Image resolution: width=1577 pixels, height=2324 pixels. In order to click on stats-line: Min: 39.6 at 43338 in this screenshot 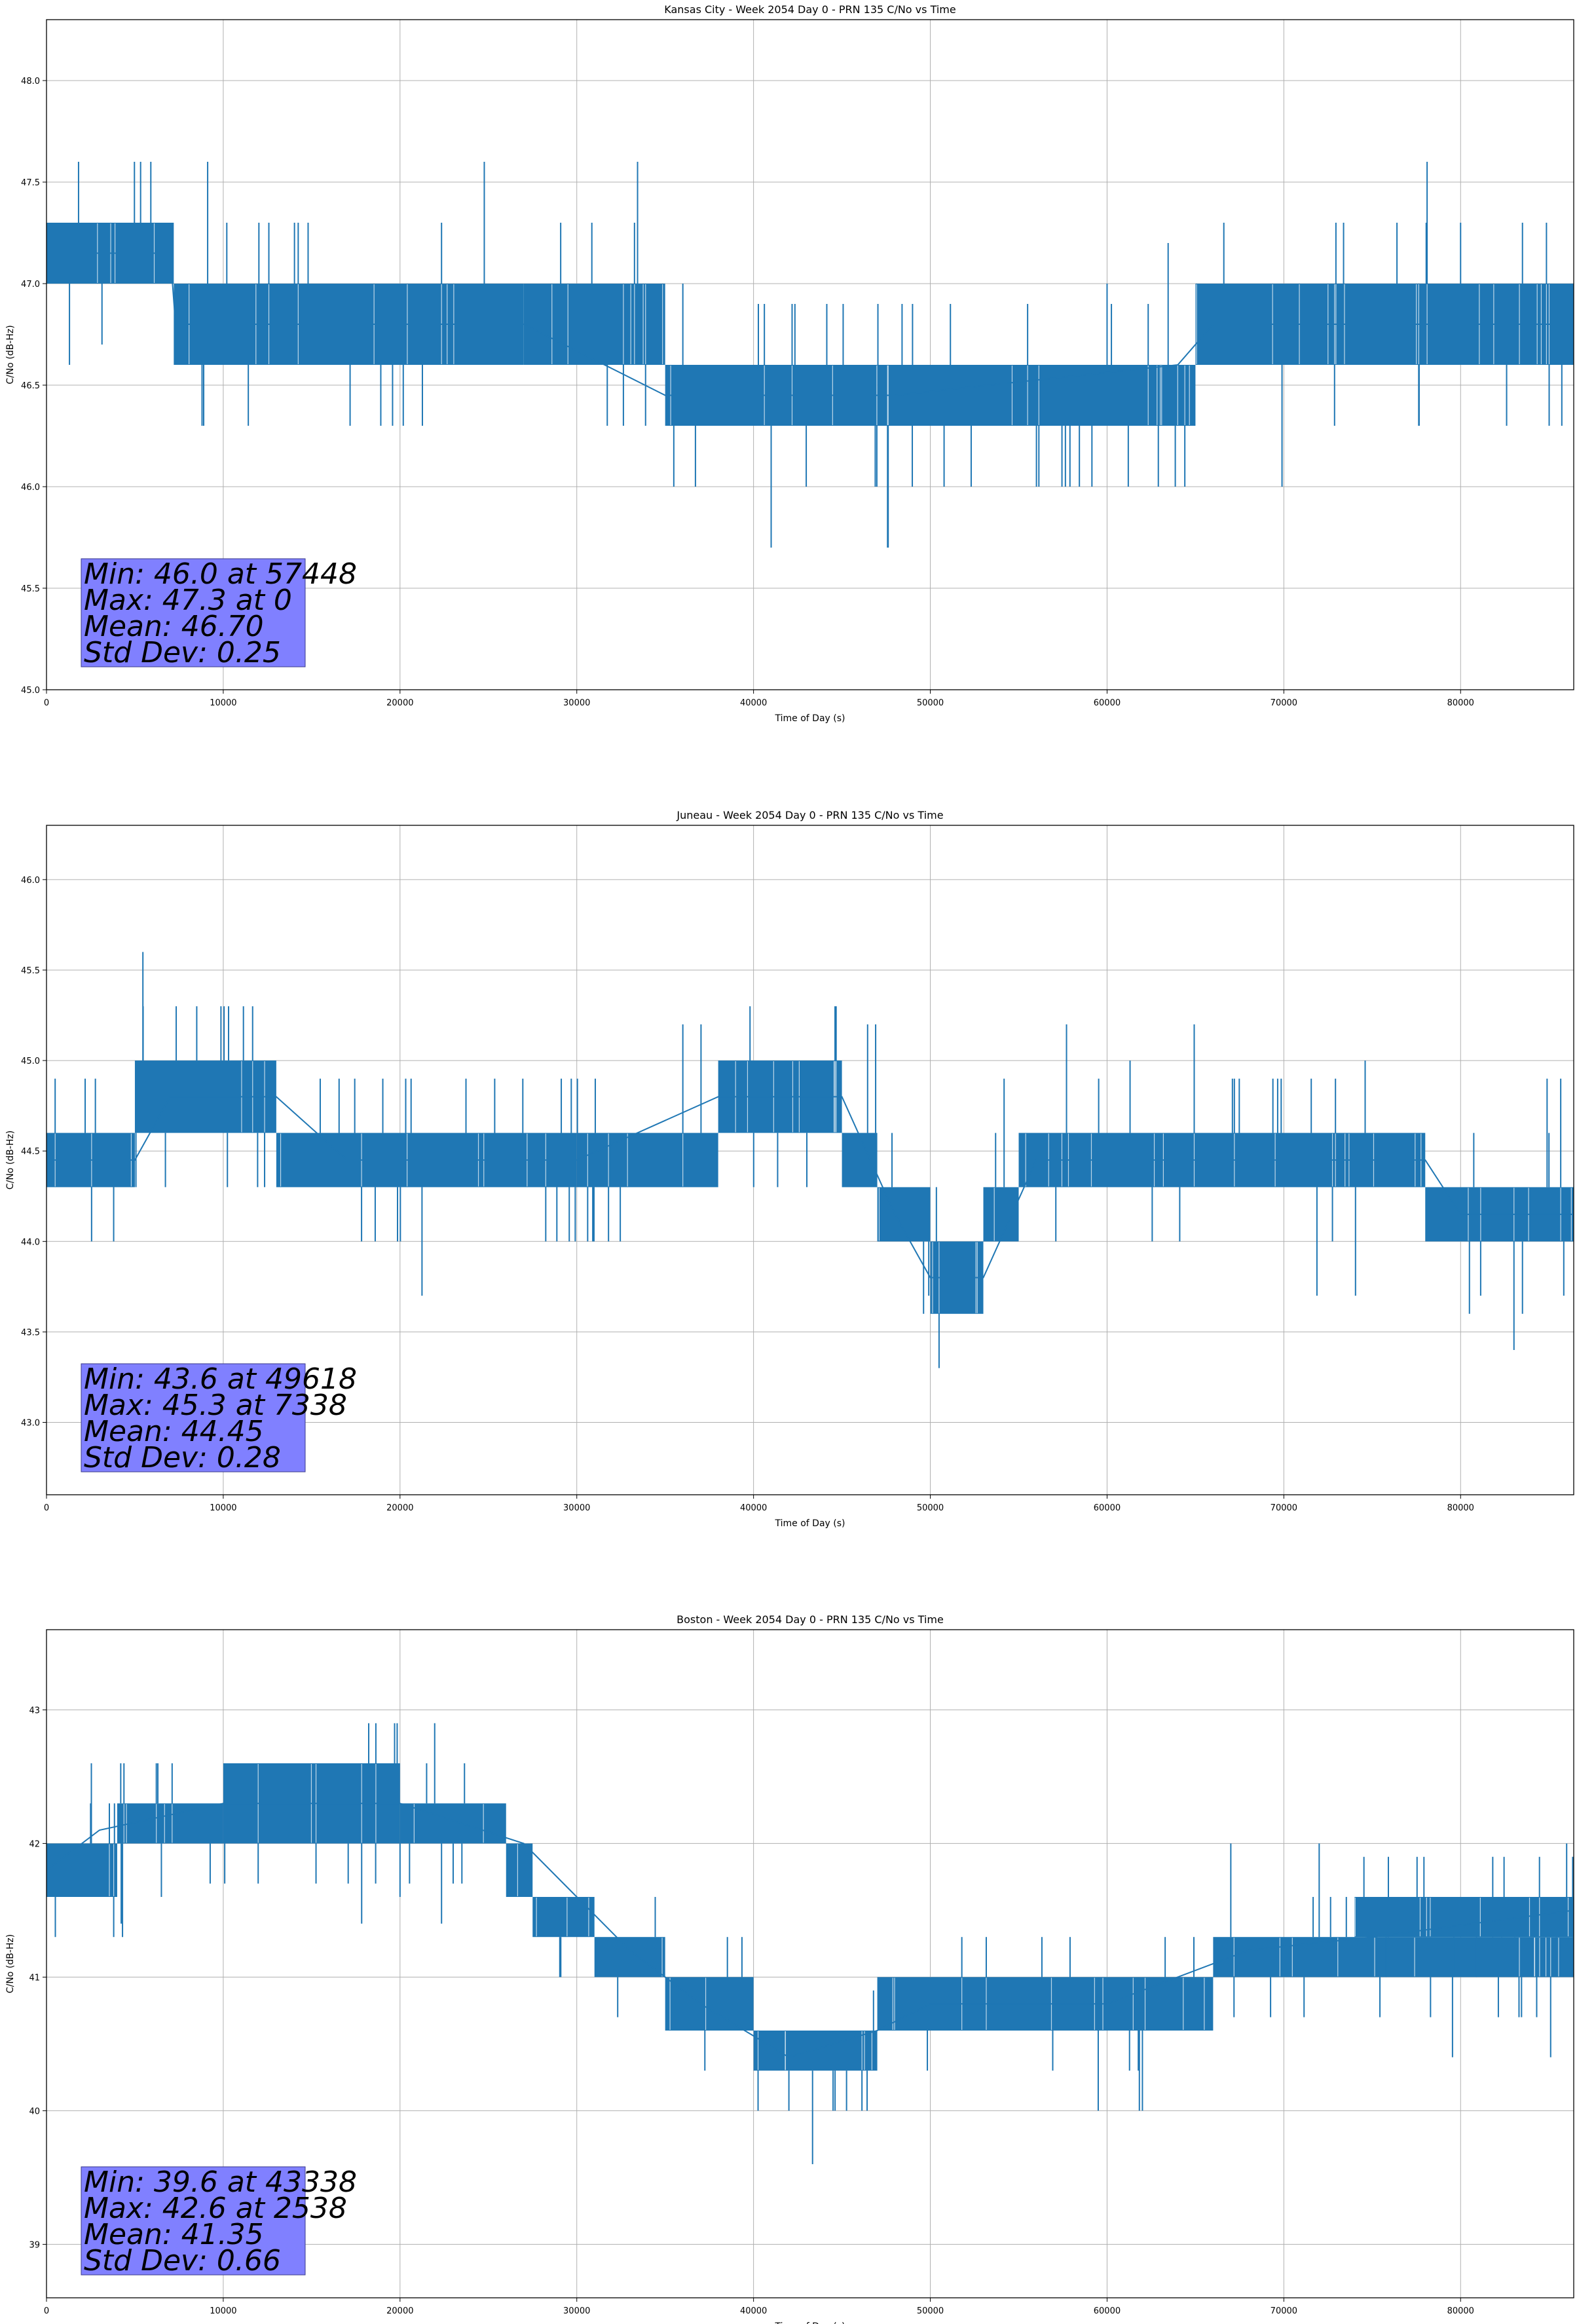, I will do `click(220, 2182)`.